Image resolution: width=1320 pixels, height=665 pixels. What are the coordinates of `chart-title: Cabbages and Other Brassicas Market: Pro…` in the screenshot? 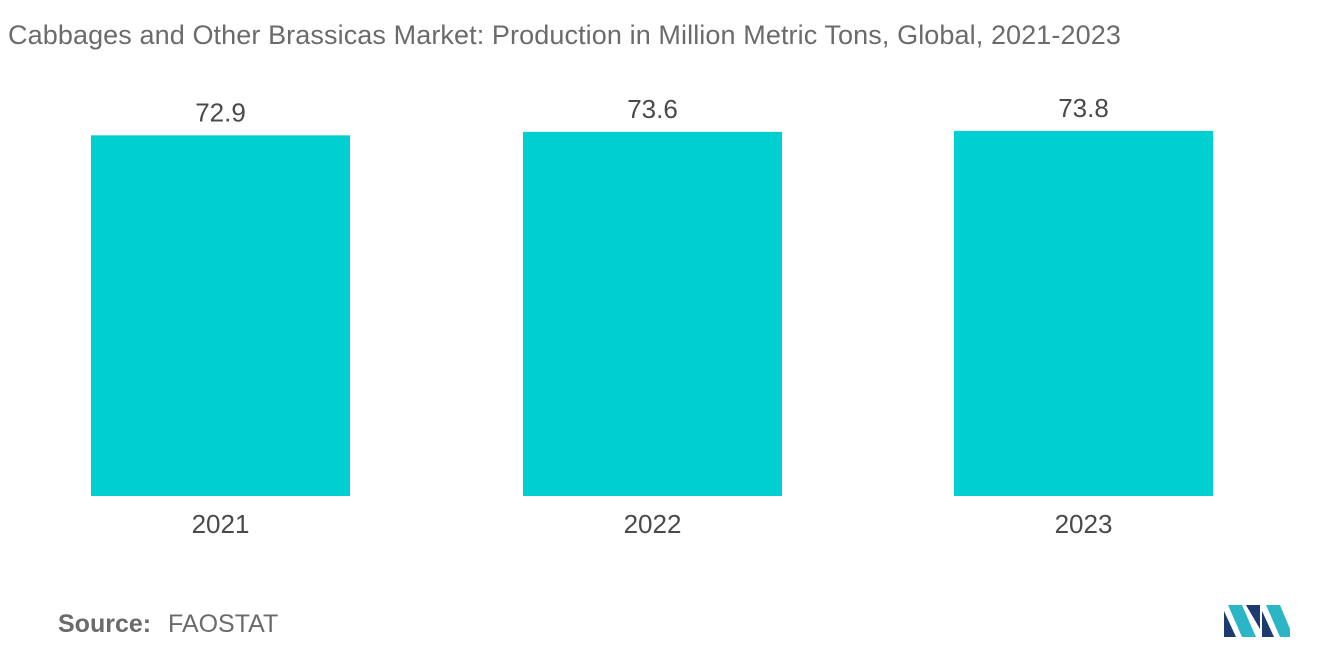 It's located at (564, 35).